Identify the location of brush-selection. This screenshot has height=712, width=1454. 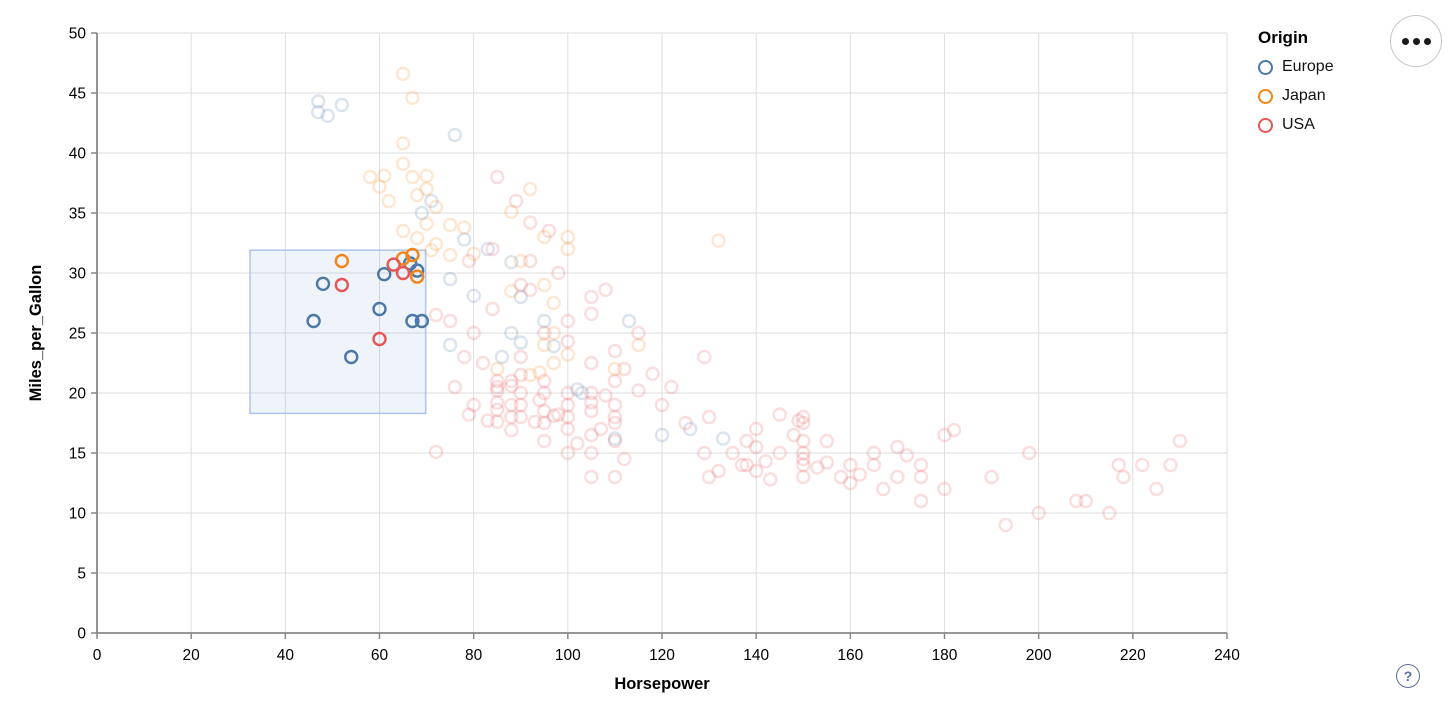
(338, 332).